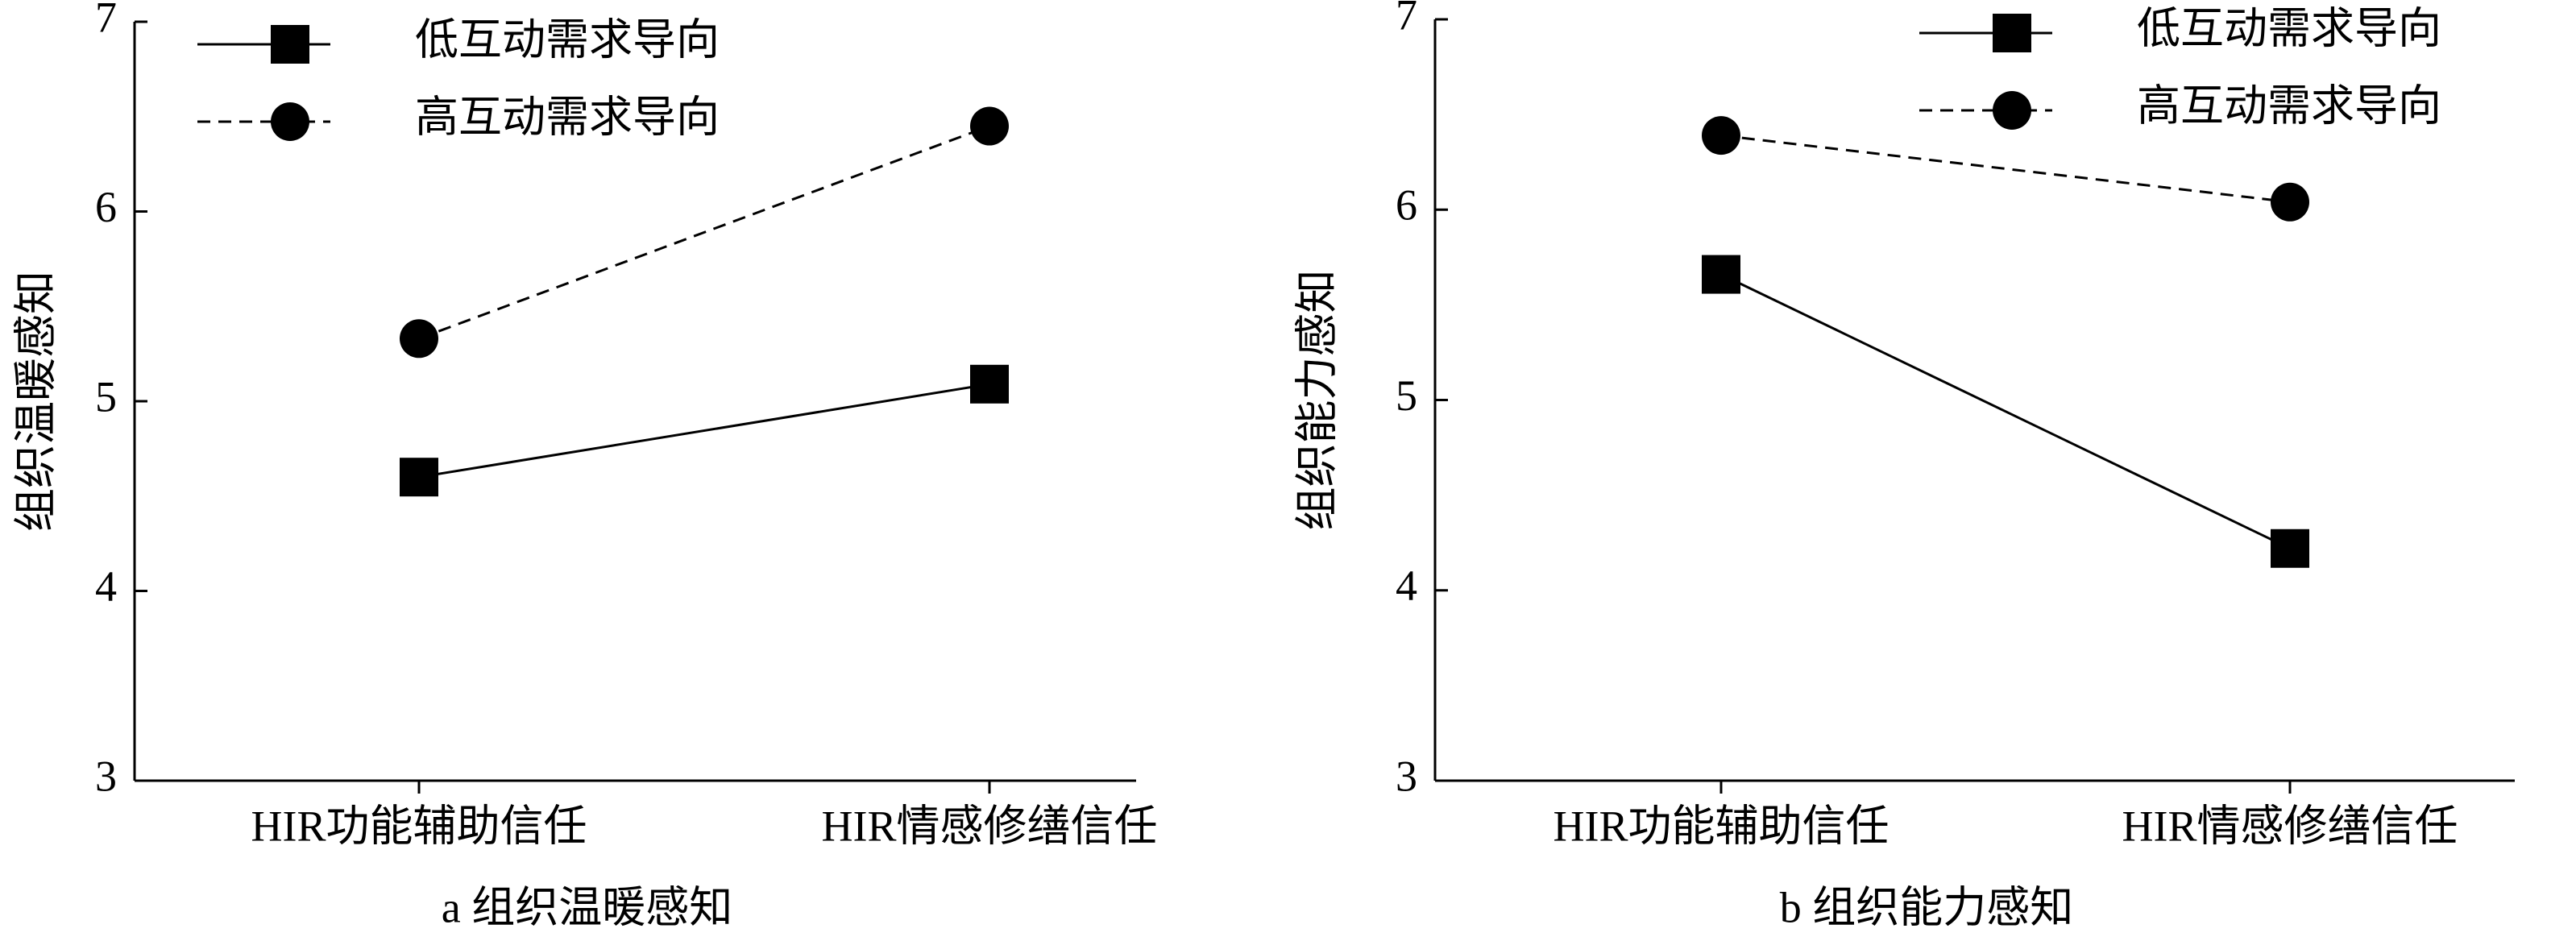 This screenshot has width=2576, height=941. Describe the element at coordinates (35, 401) in the screenshot. I see `y-axis-label: 组织温暖感知` at that location.